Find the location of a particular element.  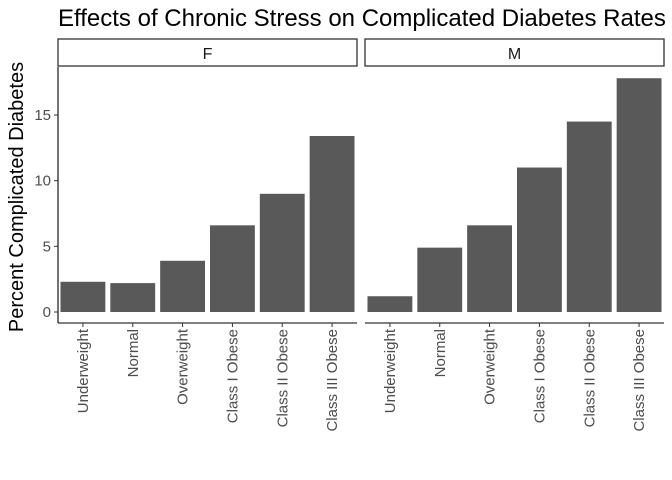

y-axis: 0 5 10 15 is located at coordinates (46, 195).